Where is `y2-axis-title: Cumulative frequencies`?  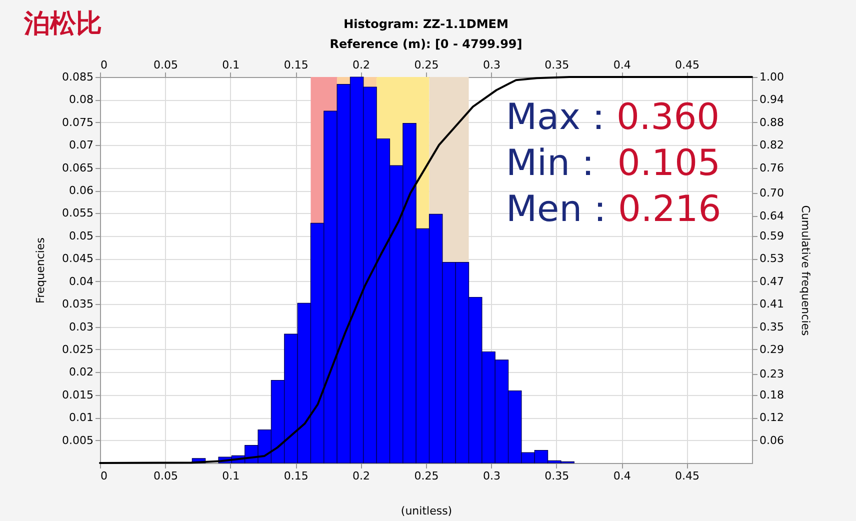 y2-axis-title: Cumulative frequencies is located at coordinates (805, 270).